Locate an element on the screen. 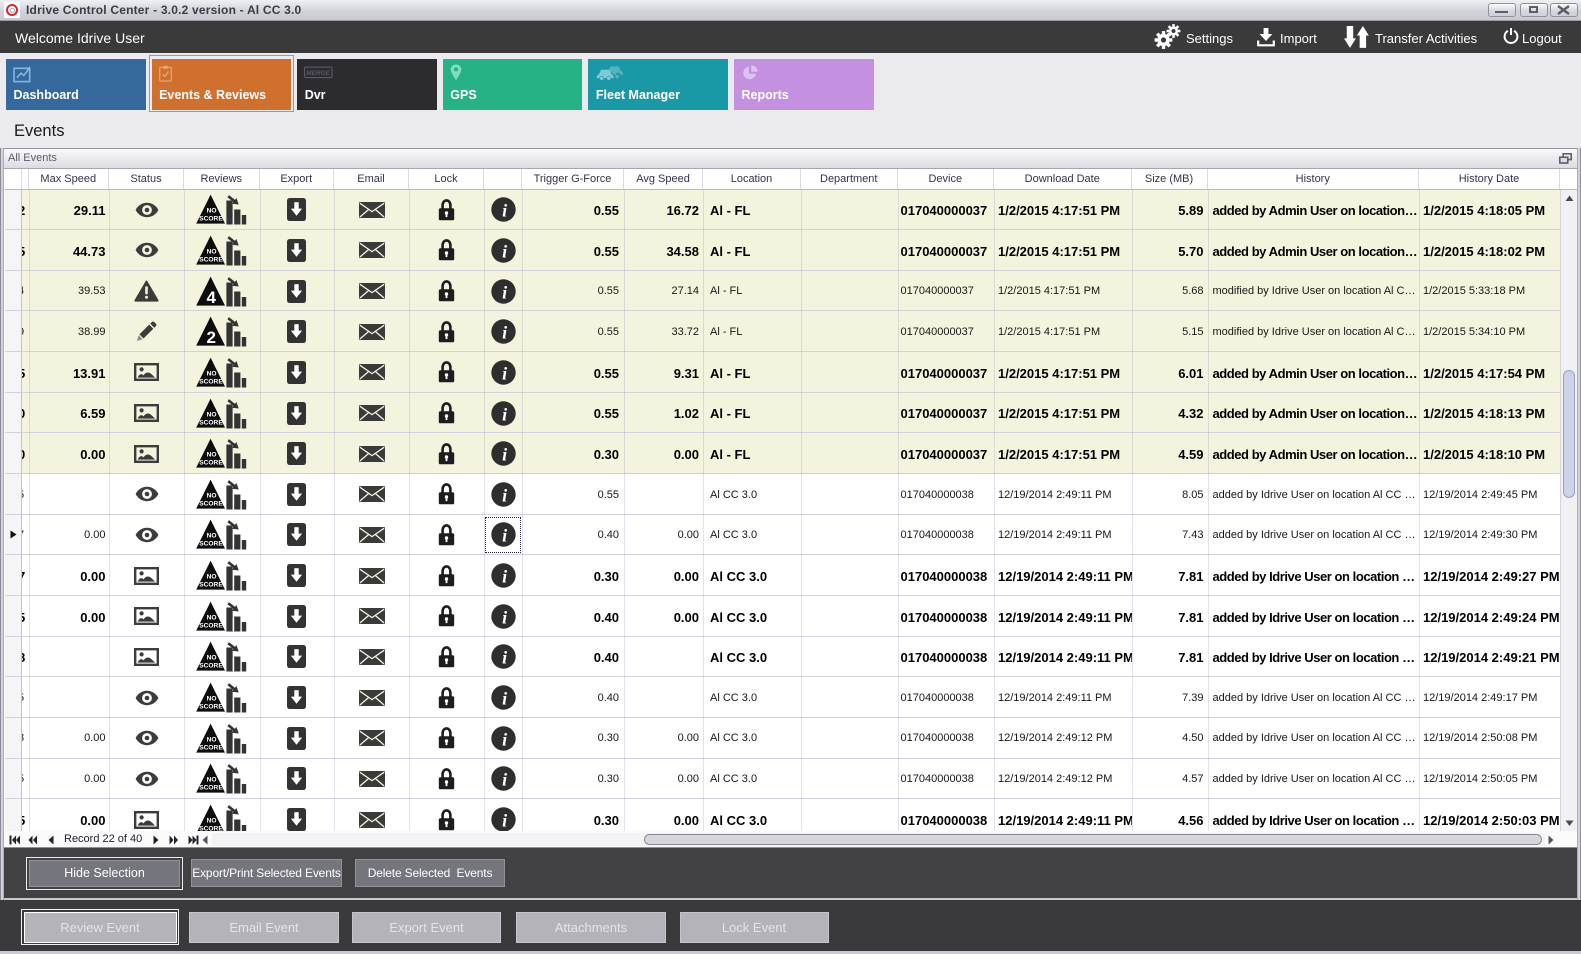  svg-text: 4 is located at coordinates (212, 297).